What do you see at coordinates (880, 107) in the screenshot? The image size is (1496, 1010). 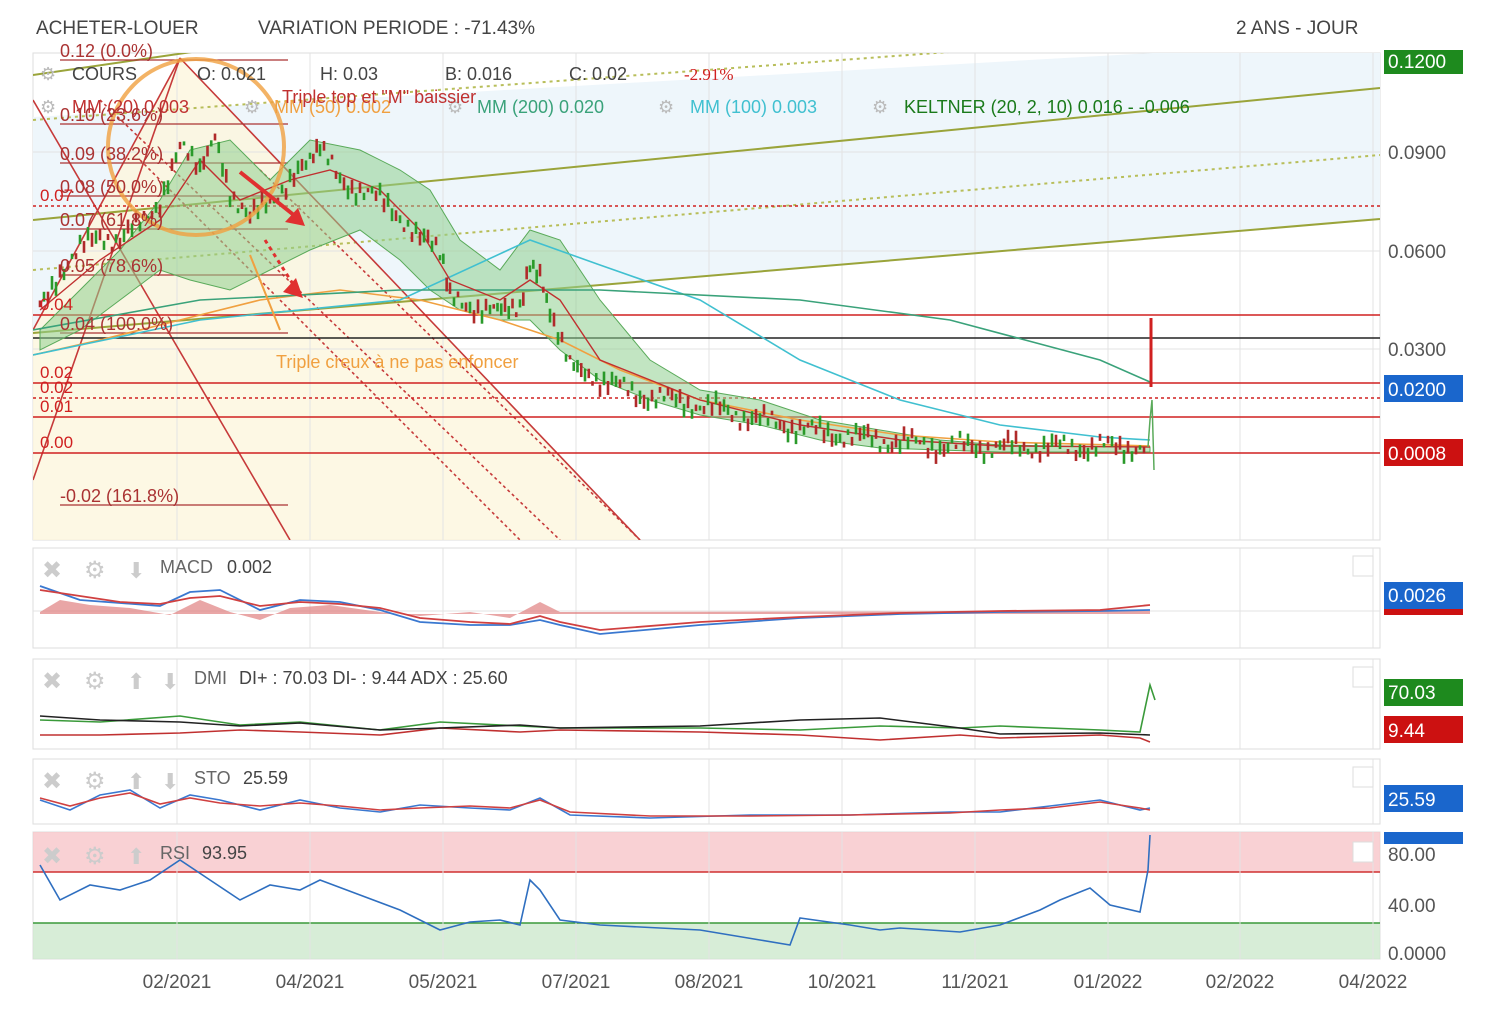 I see `keltner-gear-icon: ⚙` at bounding box center [880, 107].